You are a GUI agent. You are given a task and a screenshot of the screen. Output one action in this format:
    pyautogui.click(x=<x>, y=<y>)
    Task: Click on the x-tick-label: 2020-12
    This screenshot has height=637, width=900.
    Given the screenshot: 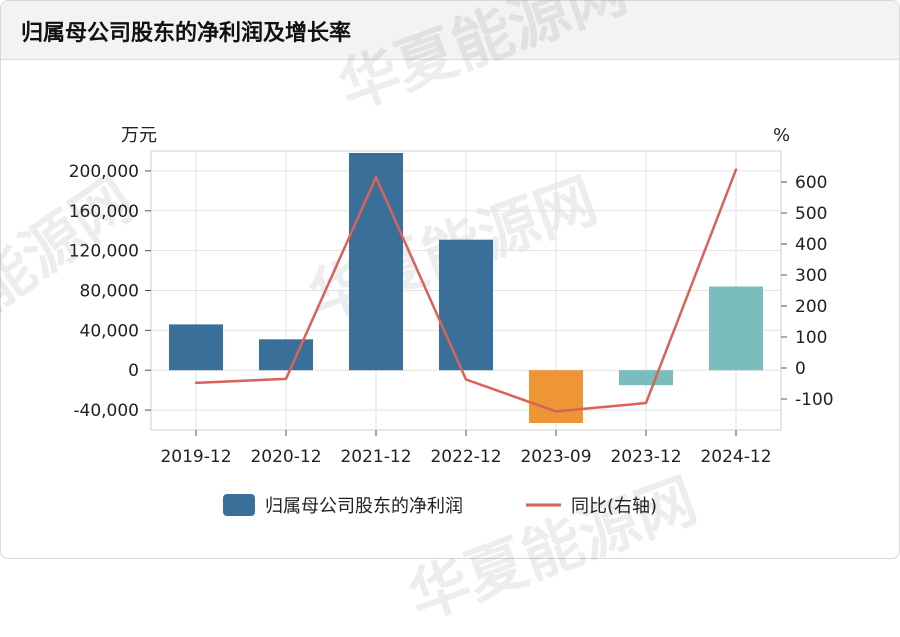 What is the action you would take?
    pyautogui.click(x=285, y=457)
    